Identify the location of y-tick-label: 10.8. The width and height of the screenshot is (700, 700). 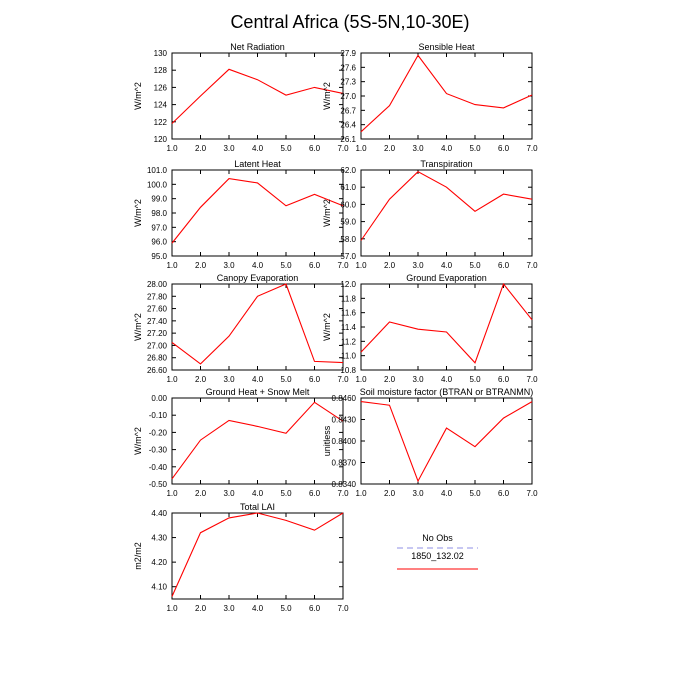
(348, 370).